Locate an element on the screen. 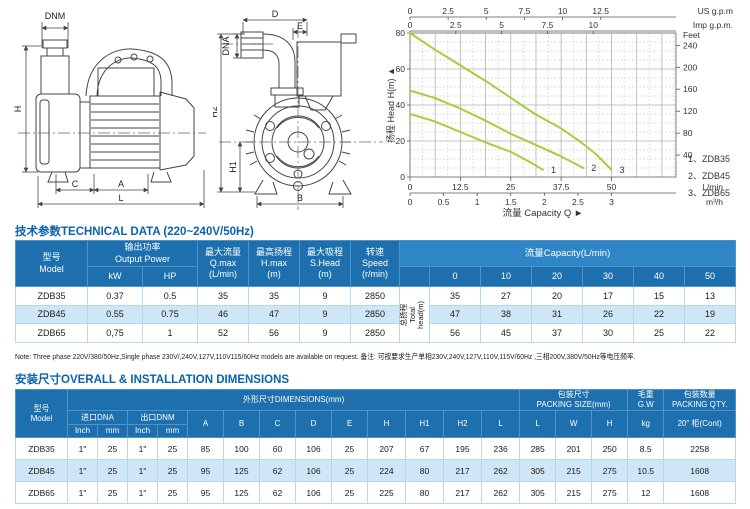 The height and width of the screenshot is (509, 750). axis-name: L/min is located at coordinates (712, 187).